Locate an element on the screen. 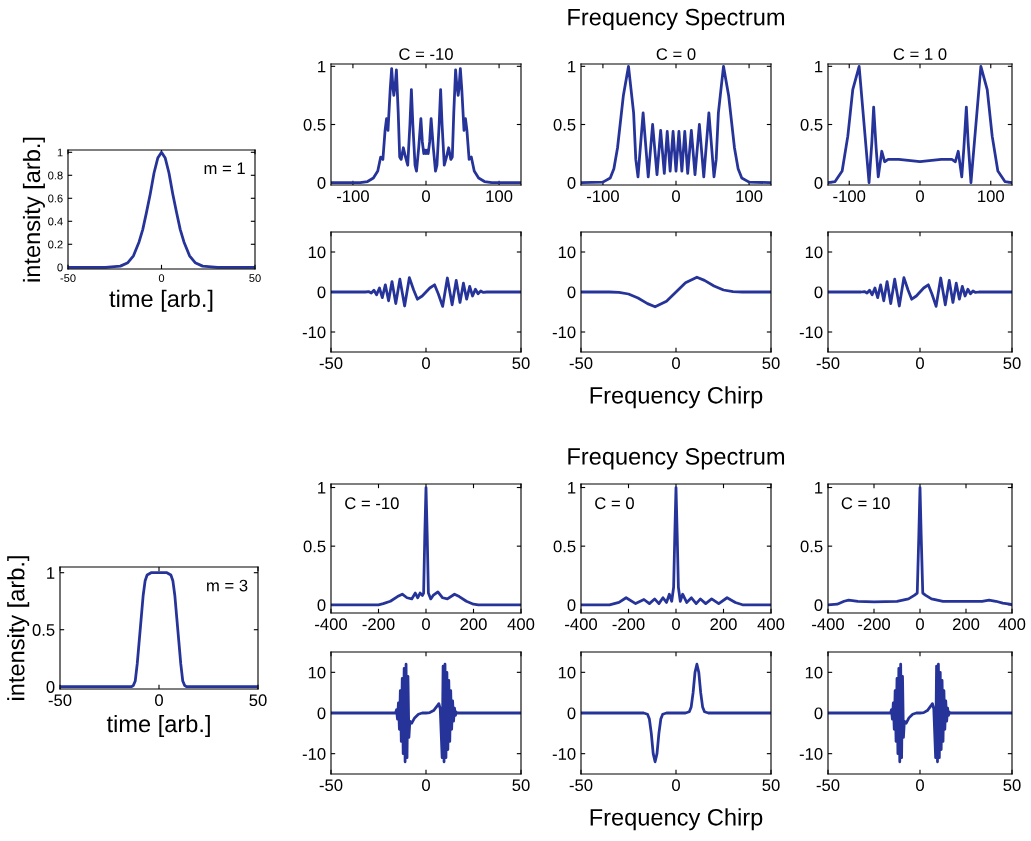 Image resolution: width=1031 pixels, height=841 pixels. annotation: m = 3 is located at coordinates (227, 585).